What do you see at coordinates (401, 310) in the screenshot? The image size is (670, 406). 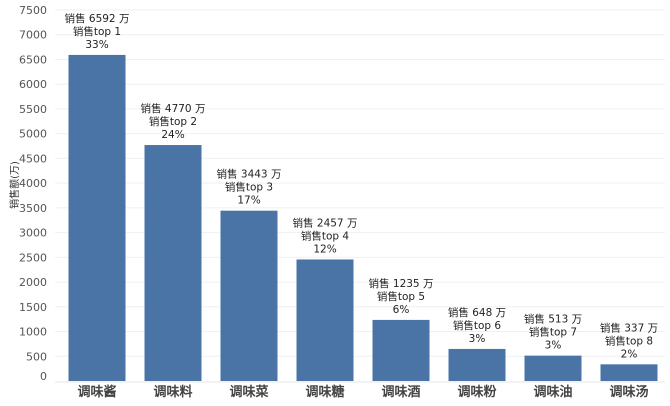 I see `data-label: 6%` at bounding box center [401, 310].